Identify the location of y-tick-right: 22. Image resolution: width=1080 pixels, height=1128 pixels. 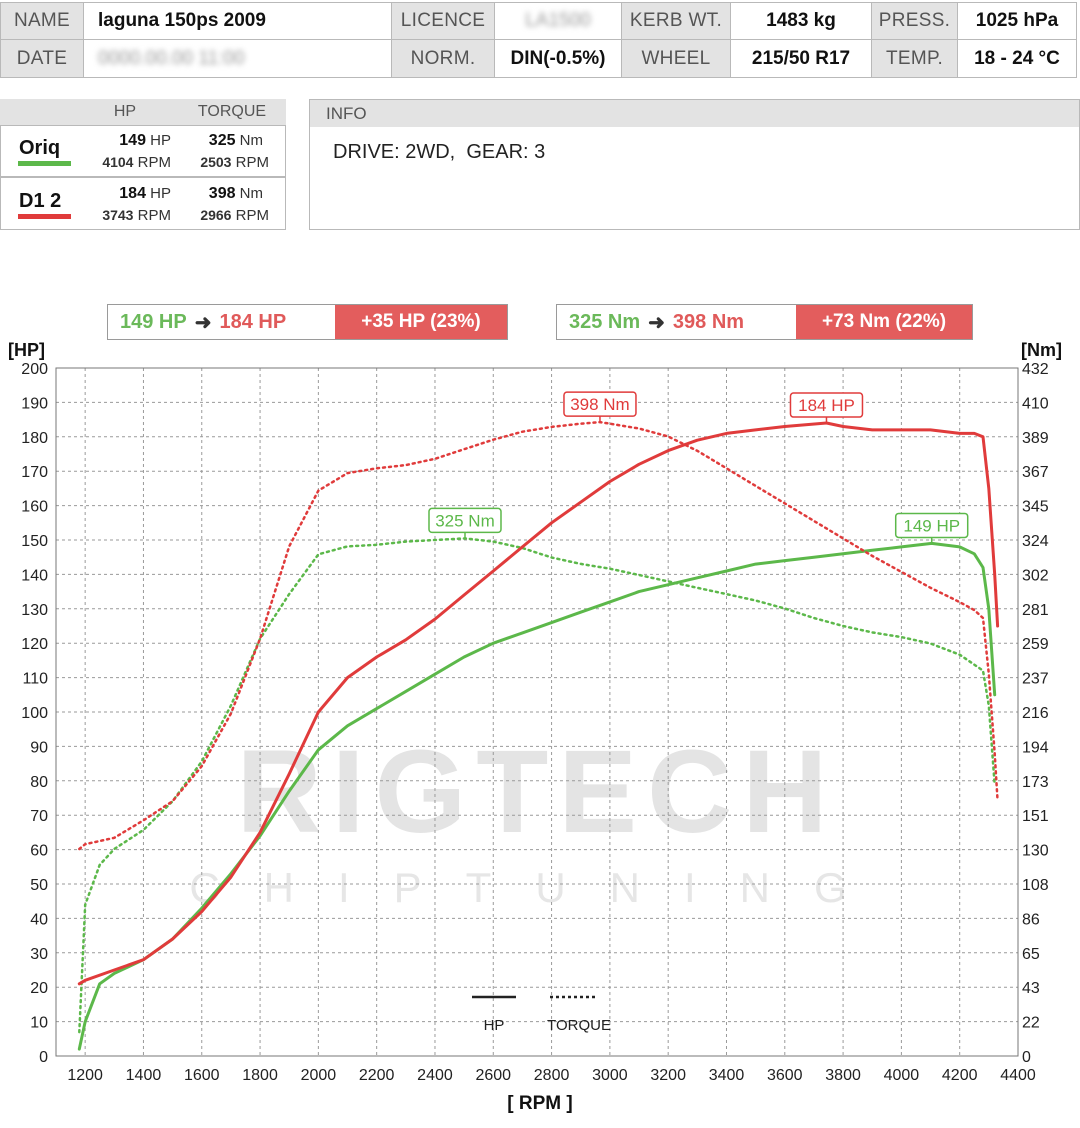
(1031, 1023).